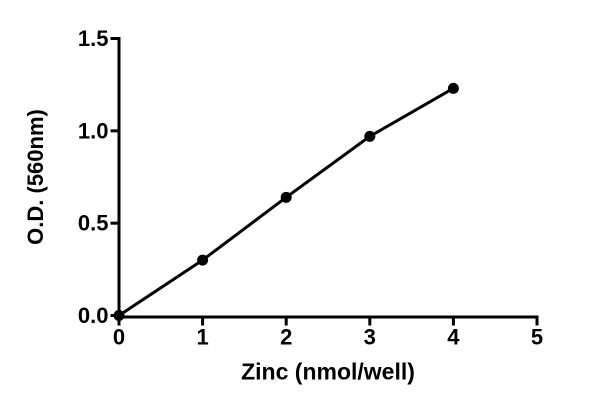 The height and width of the screenshot is (402, 600). I want to click on x-tick-label: 4, so click(453, 337).